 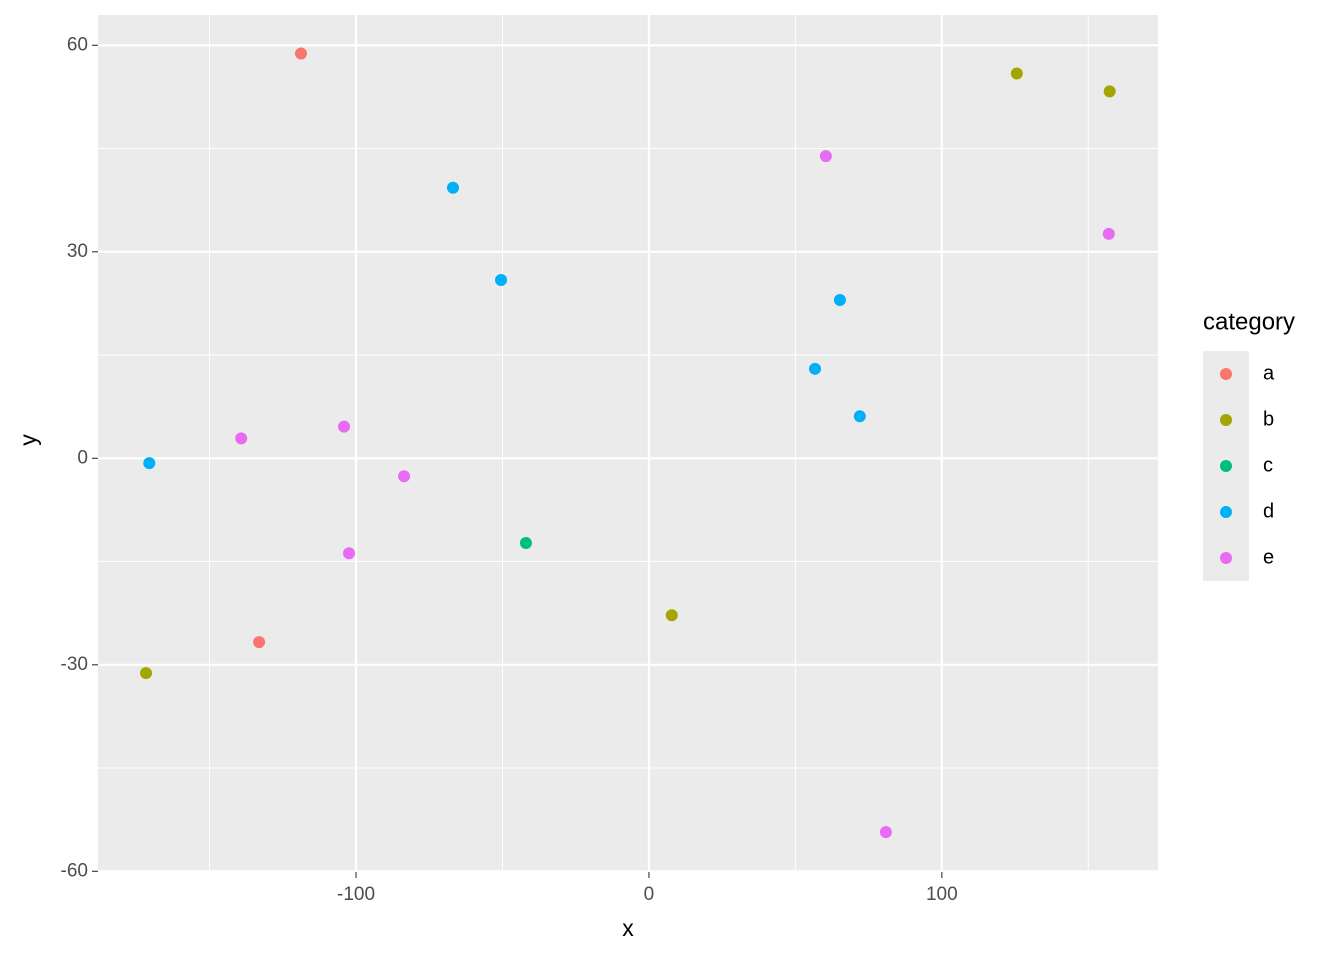 I want to click on y-tick-label: 0, so click(x=82, y=457).